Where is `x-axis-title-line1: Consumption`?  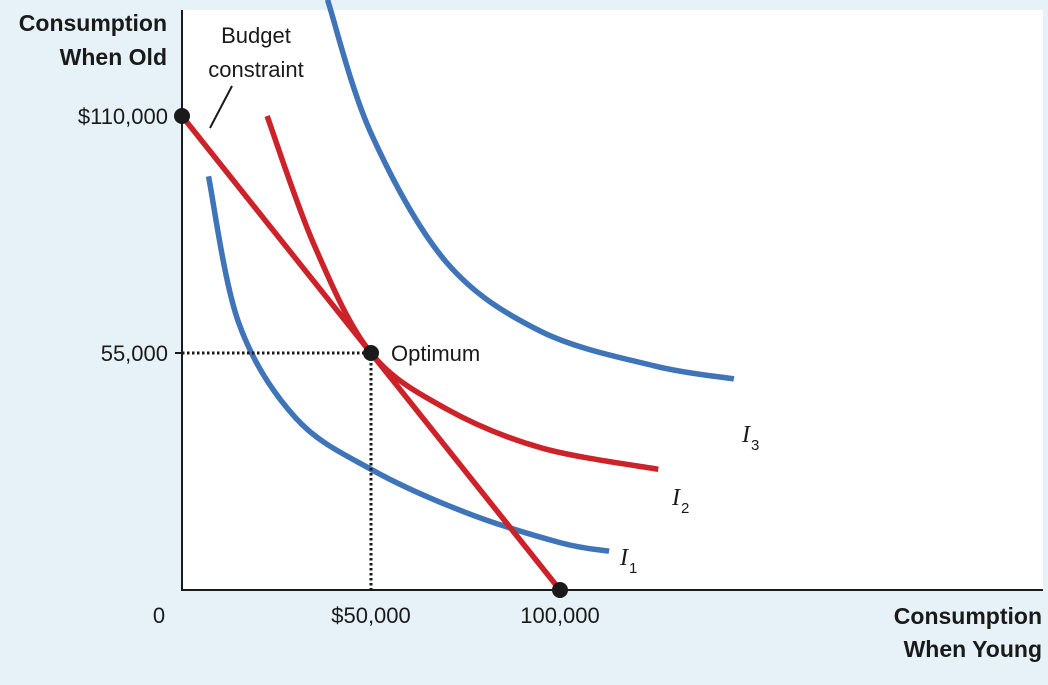
x-axis-title-line1: Consumption is located at coordinates (968, 616).